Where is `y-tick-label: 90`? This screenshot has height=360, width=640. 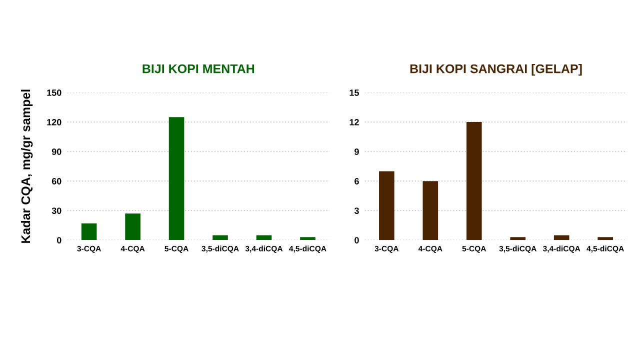
y-tick-label: 90 is located at coordinates (57, 151).